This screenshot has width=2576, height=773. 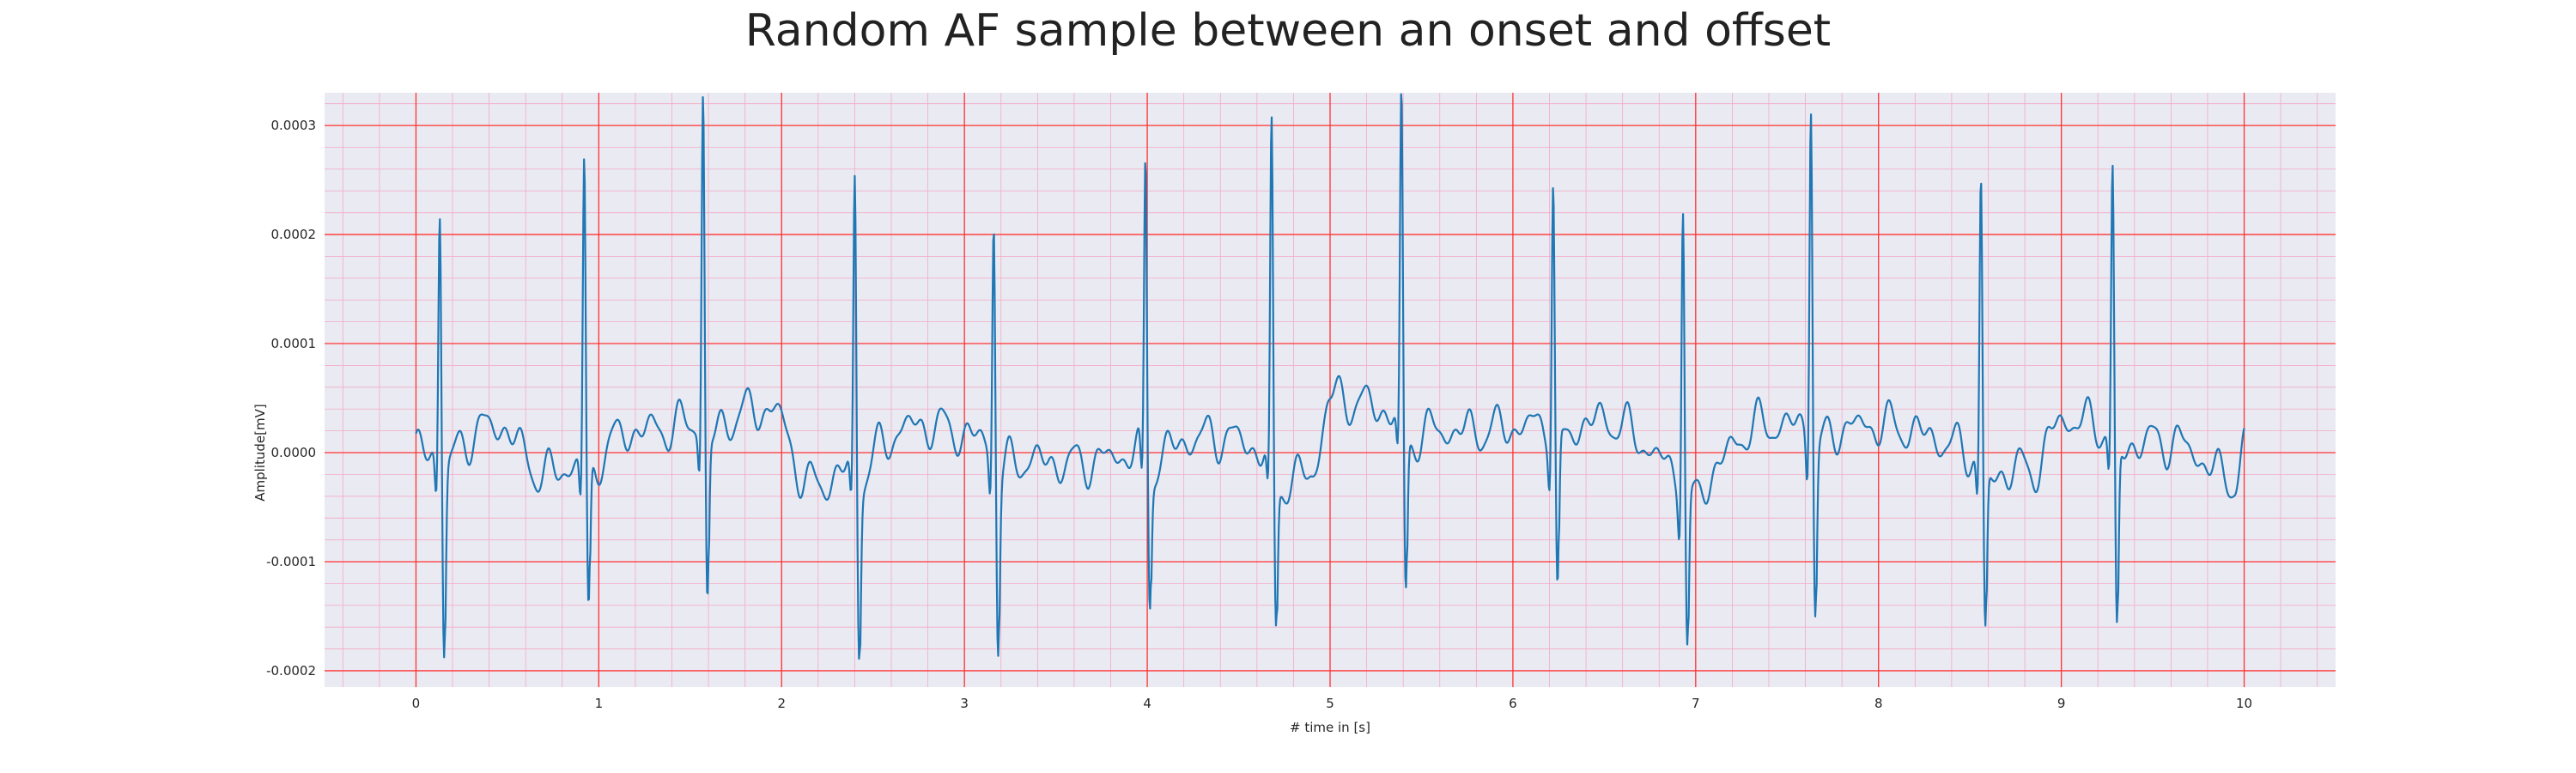 What do you see at coordinates (1879, 703) in the screenshot?
I see `x-tick-label: 8` at bounding box center [1879, 703].